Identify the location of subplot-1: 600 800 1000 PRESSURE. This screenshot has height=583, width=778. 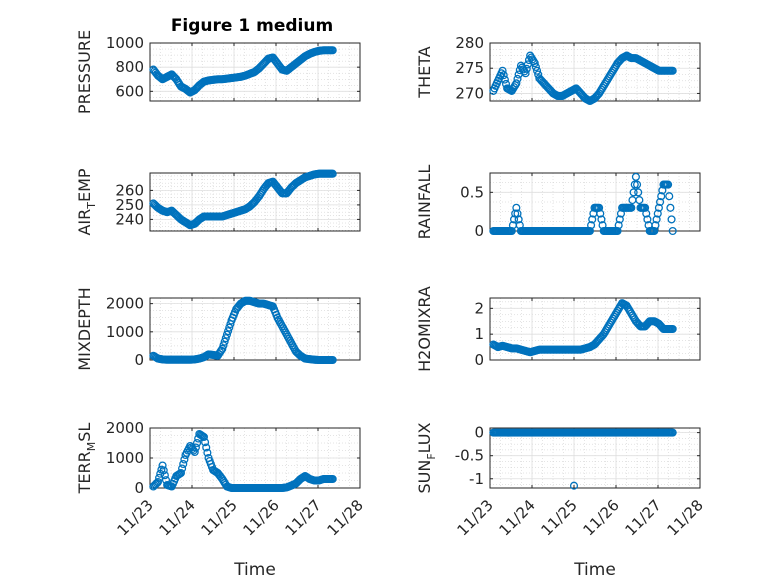
(218, 72).